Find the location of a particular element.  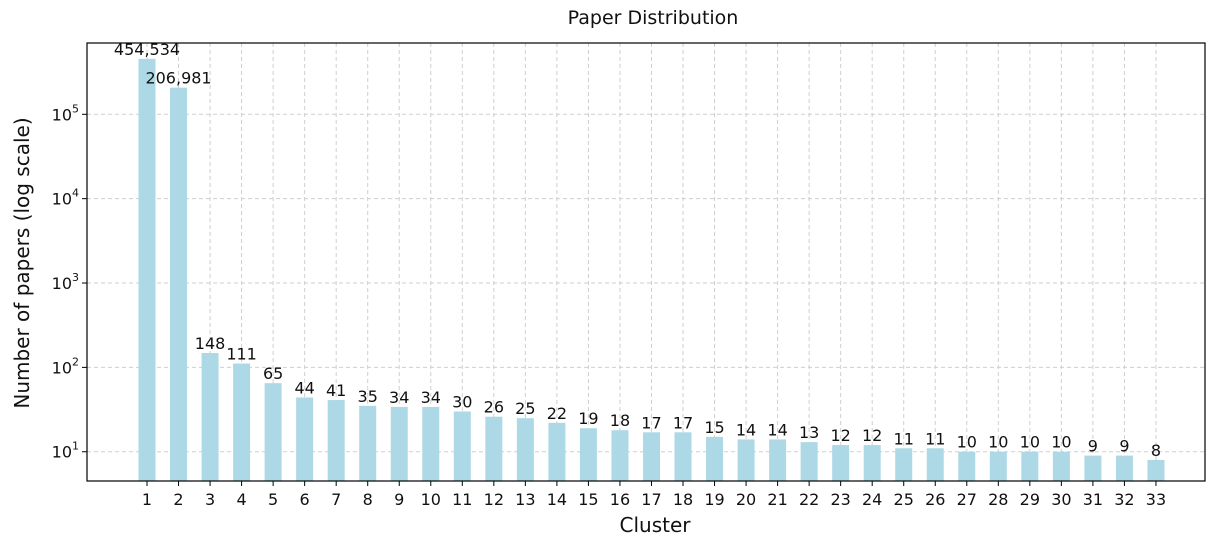

y-tick-label: 10³ is located at coordinates (65, 282).